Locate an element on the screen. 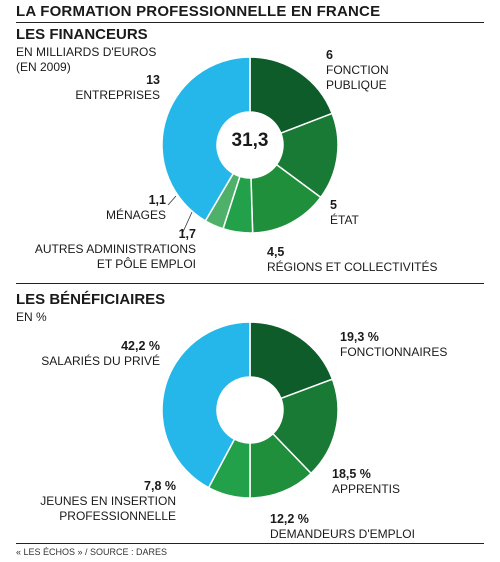  financeurs-subtitle-line-1: EN MILLIARDS D'EUROS is located at coordinates (86, 52).